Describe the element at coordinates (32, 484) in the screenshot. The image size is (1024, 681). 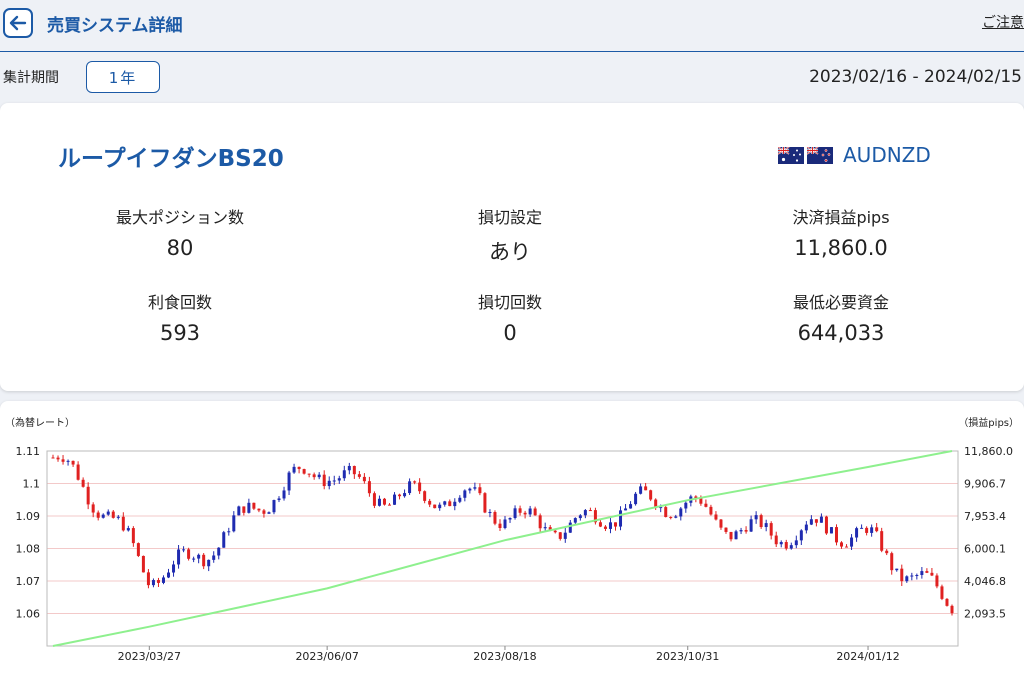
I see `left-tick-label: 1.1` at that location.